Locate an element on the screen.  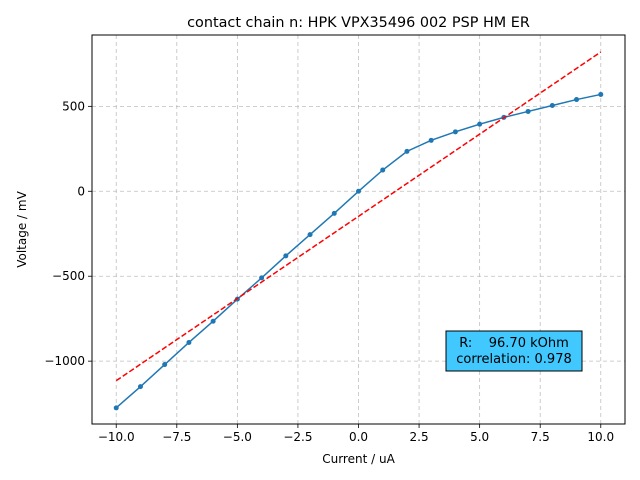
x-tick-label: −5.0 is located at coordinates (237, 437).